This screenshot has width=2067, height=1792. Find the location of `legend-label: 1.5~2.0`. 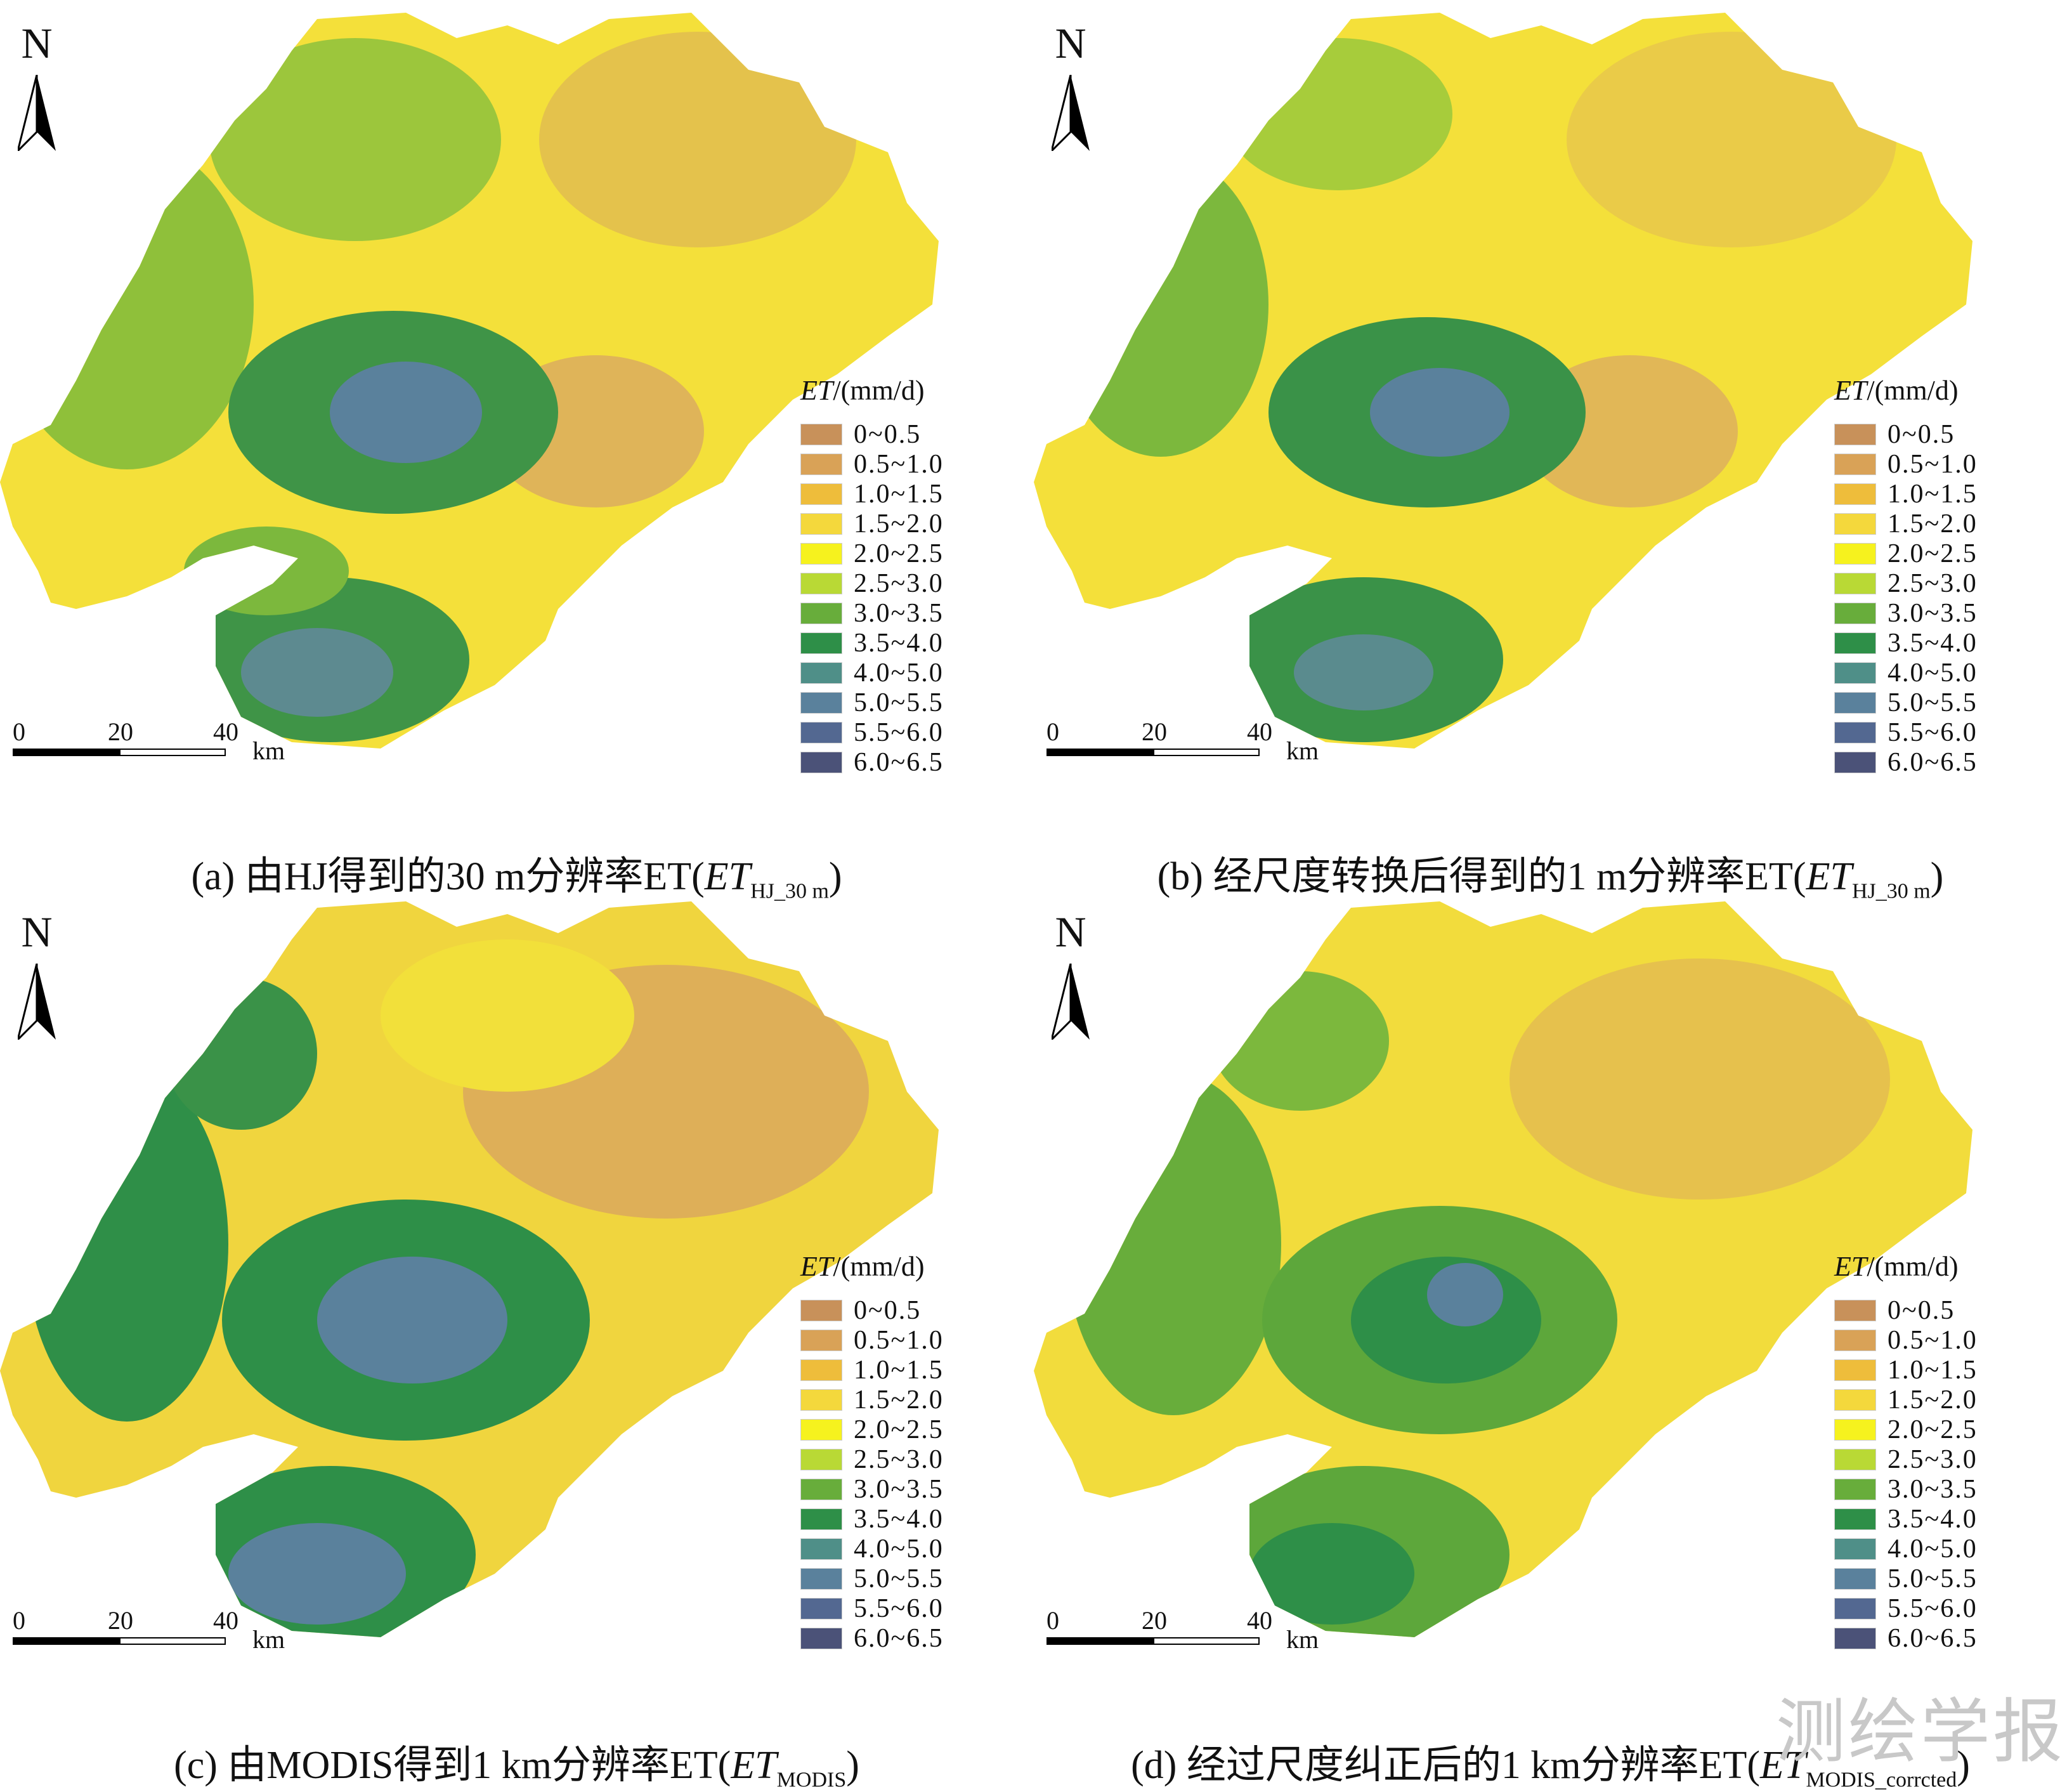

legend-label: 1.5~2.0 is located at coordinates (1933, 524).